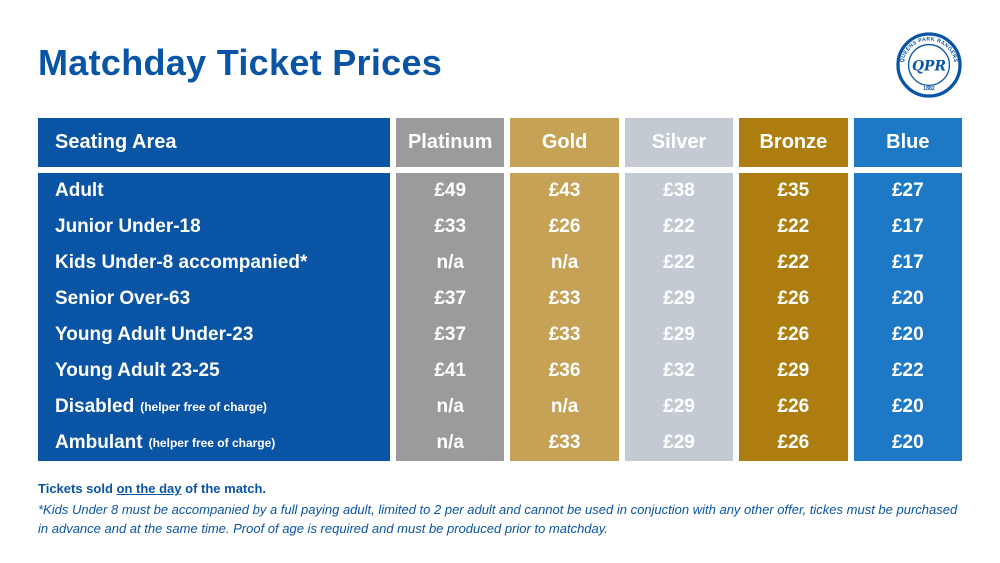 This screenshot has width=1000, height=563. I want to click on row-label-senior: Senior Over-63, so click(214, 299).